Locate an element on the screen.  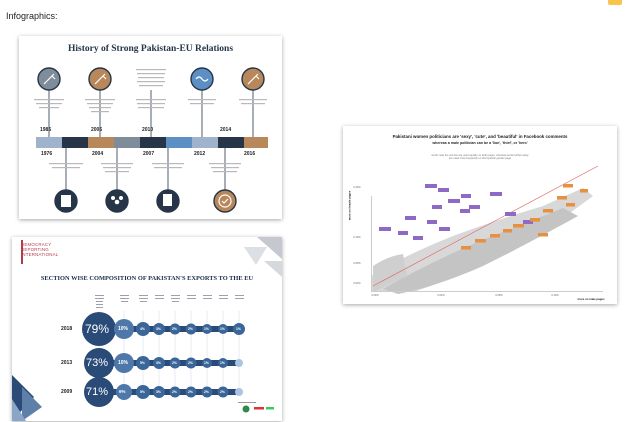
year-label: 1976 is located at coordinates (47, 154).